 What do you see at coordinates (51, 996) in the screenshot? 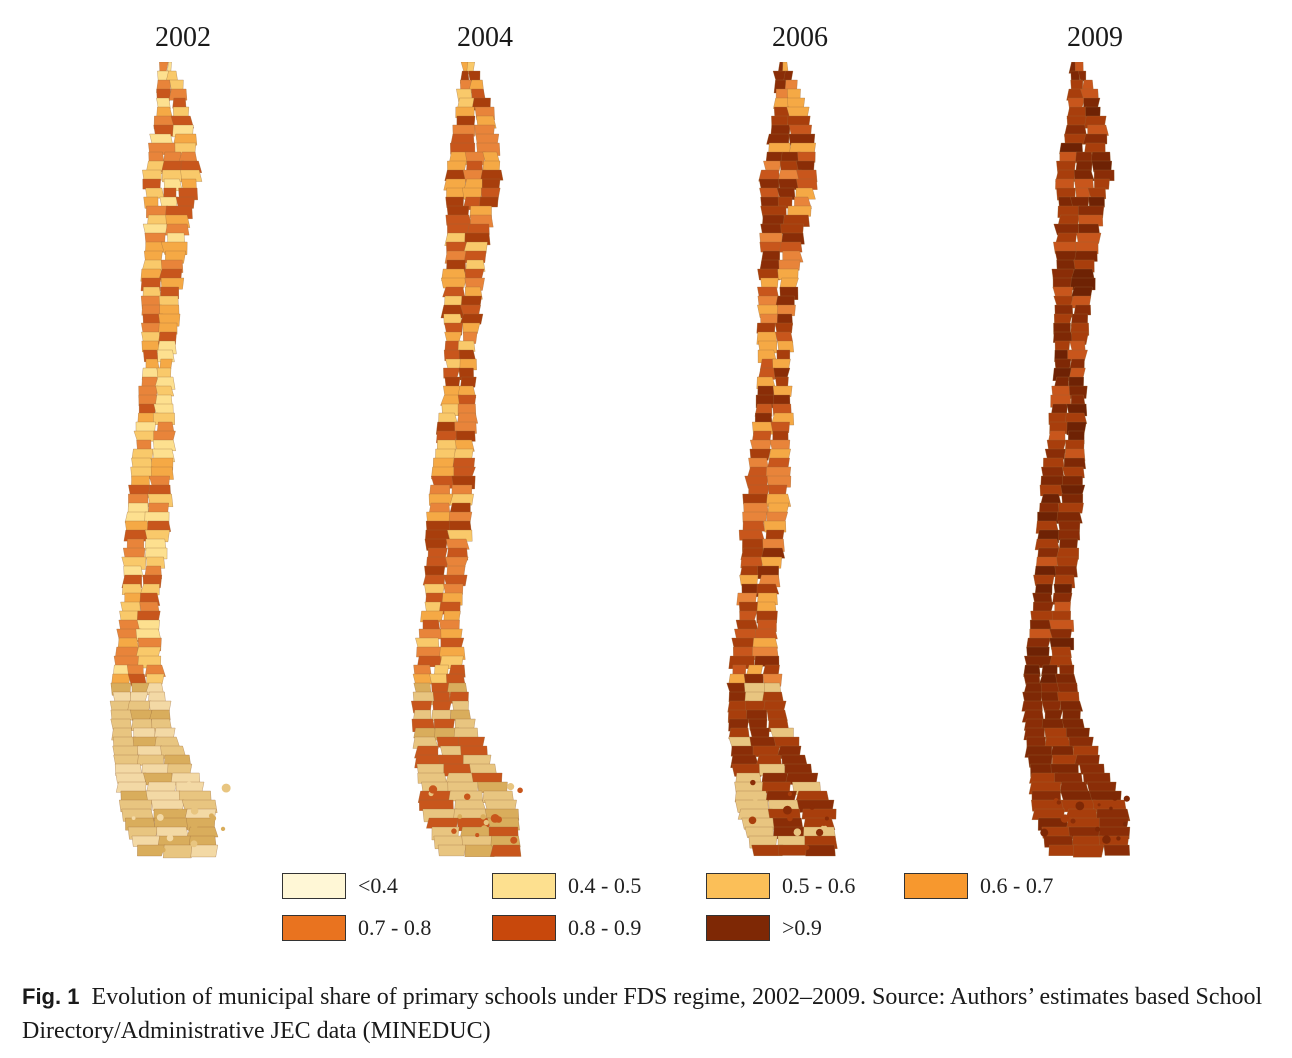
I see `figure-label: Fig. 1` at bounding box center [51, 996].